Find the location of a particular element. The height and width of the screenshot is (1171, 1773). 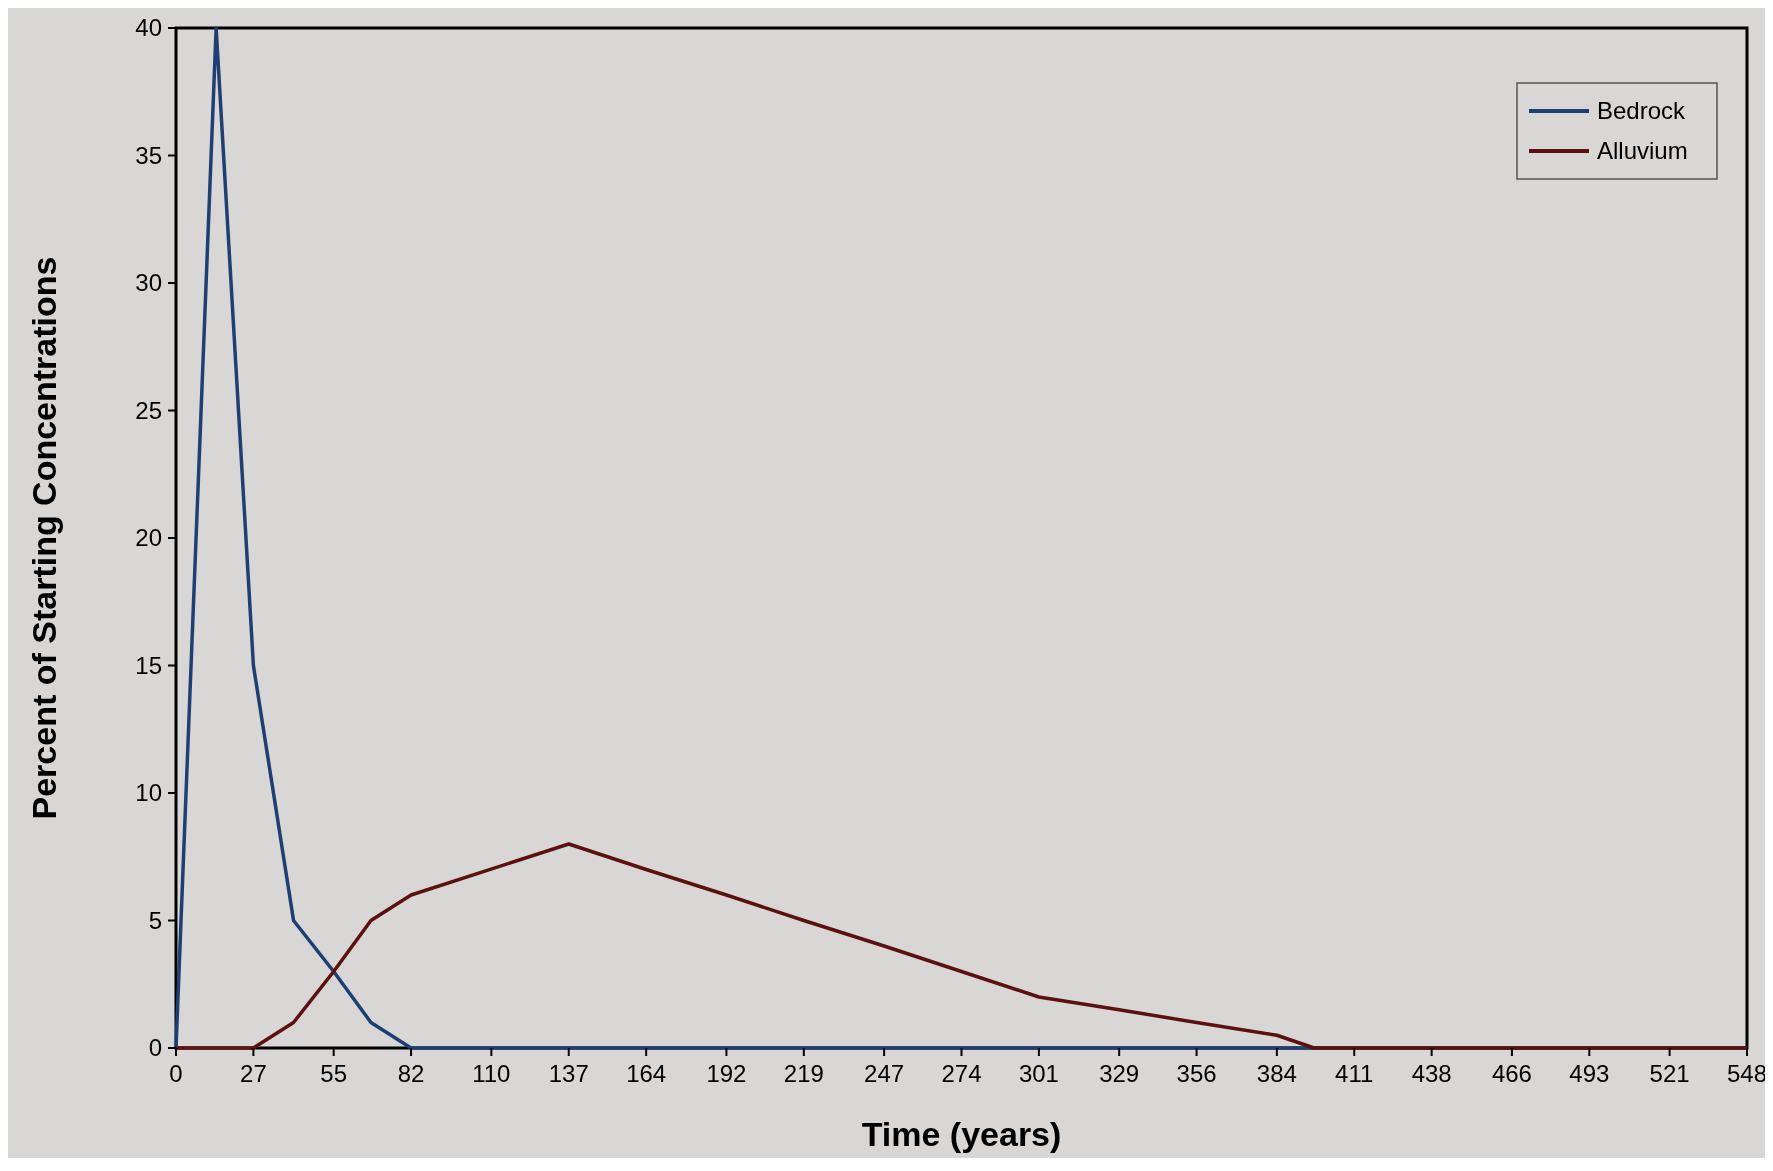

x-tick-label: 164 is located at coordinates (646, 1073).